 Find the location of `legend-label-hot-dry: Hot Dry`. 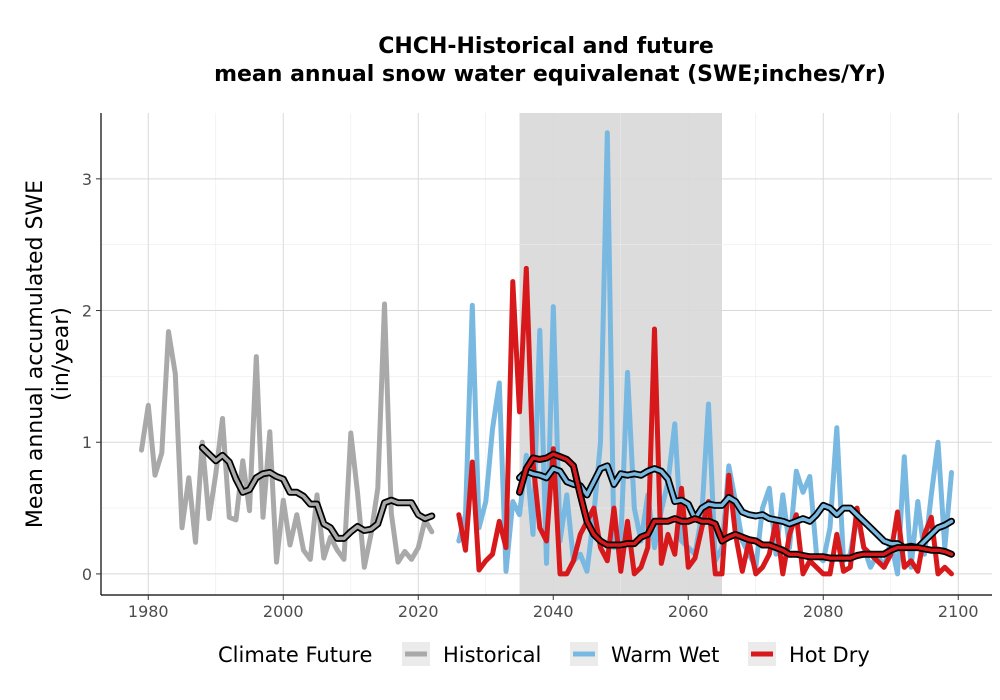

legend-label-hot-dry: Hot Dry is located at coordinates (829, 655).